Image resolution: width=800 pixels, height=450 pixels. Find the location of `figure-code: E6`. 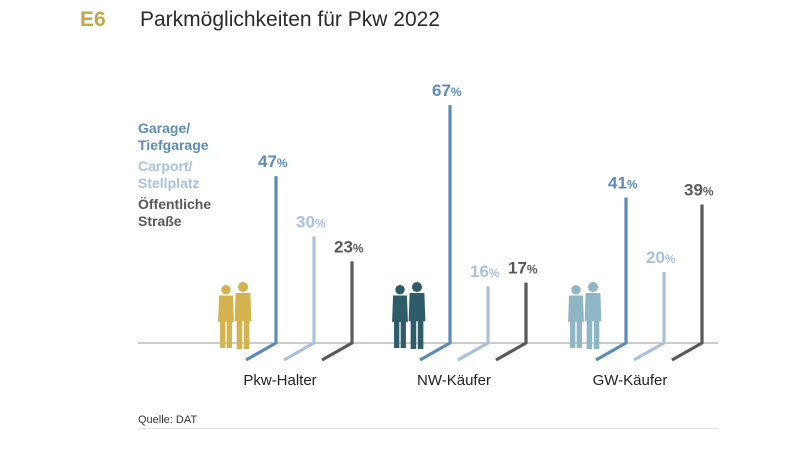

figure-code: E6 is located at coordinates (93, 19).